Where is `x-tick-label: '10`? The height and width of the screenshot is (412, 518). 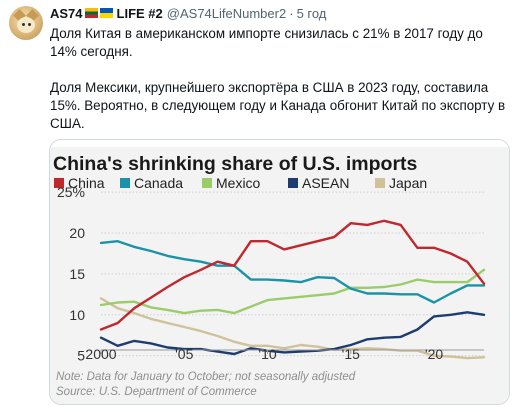
x-tick-label: '10 is located at coordinates (267, 354).